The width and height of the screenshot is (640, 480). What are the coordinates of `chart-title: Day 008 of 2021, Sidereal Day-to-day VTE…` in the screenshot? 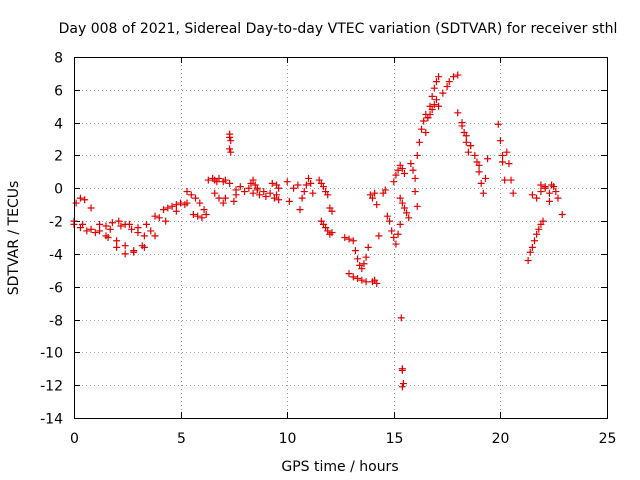 It's located at (338, 29).